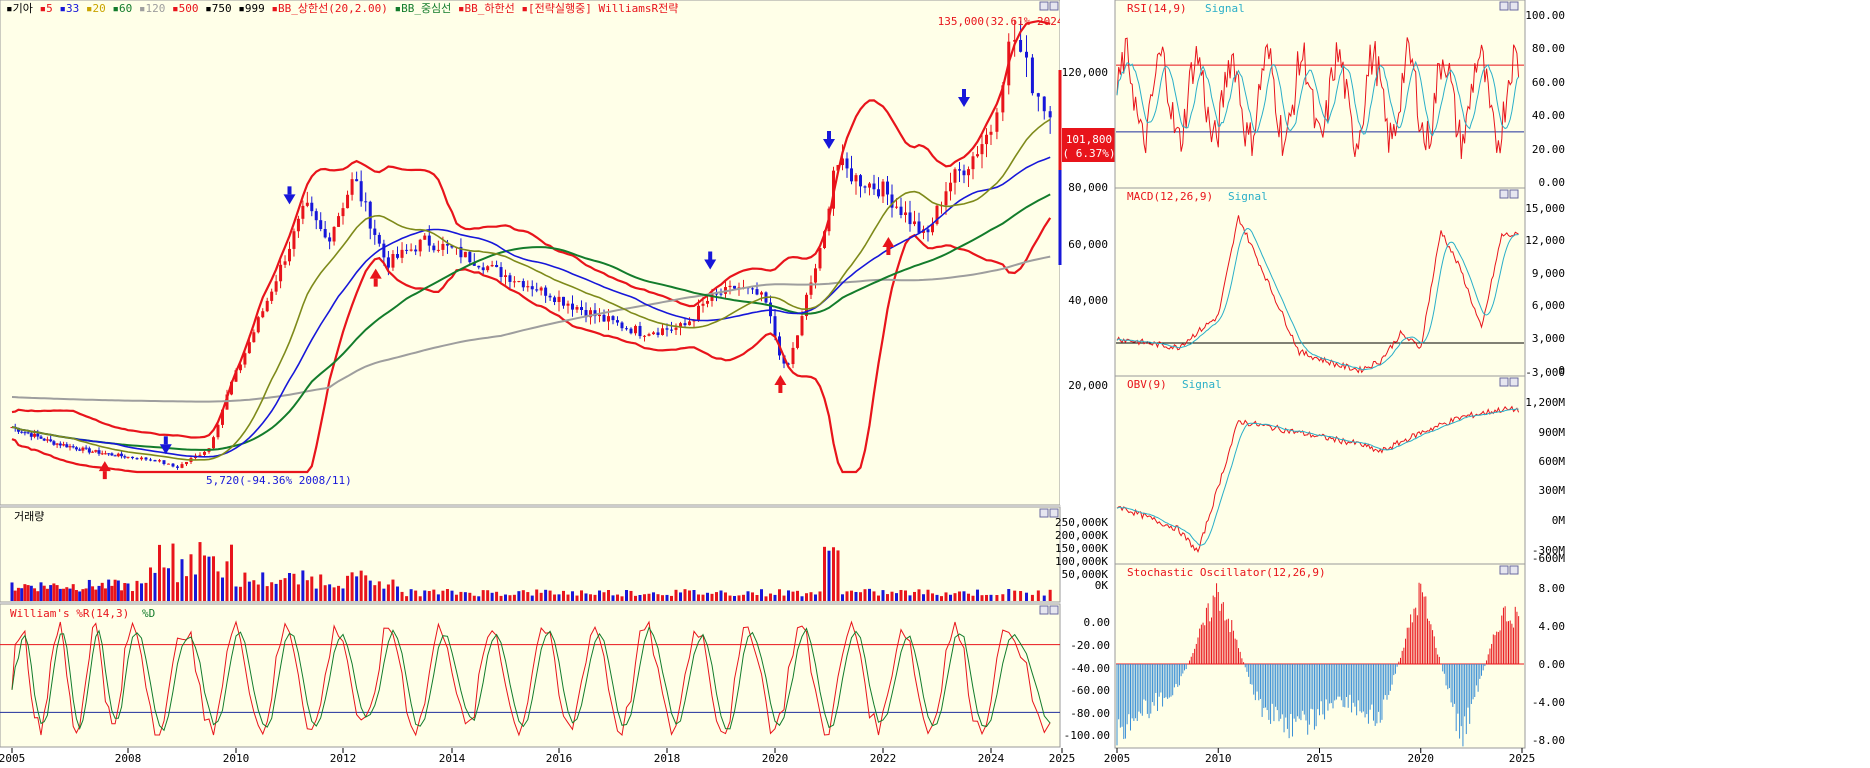  Describe the element at coordinates (1117, 758) in the screenshot. I see `x-tick-label: 2005` at that location.